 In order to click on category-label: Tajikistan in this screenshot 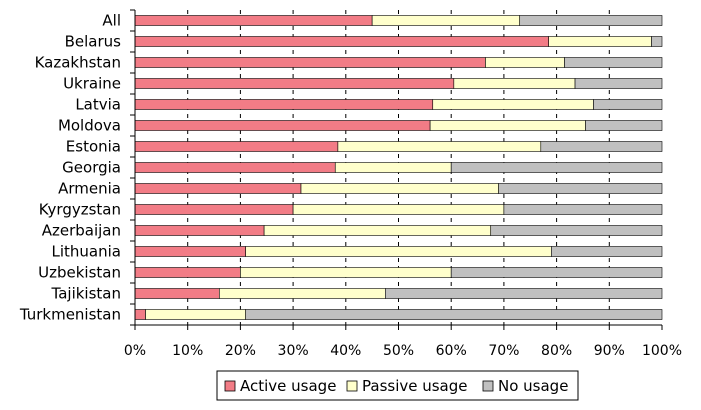, I will do `click(86, 294)`.